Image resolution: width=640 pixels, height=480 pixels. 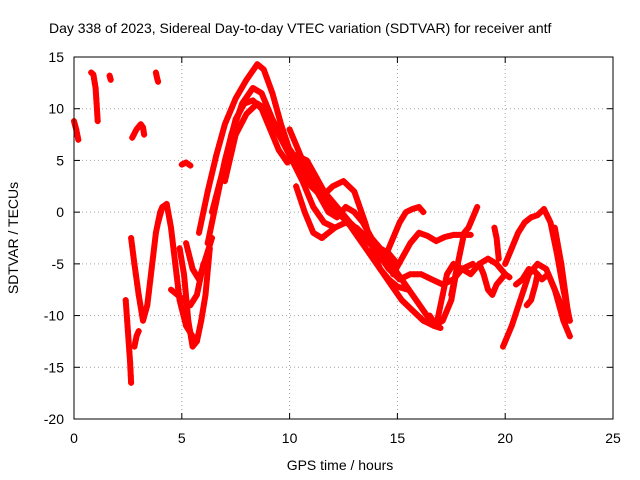 I want to click on series-seg-l, so click(x=199, y=259).